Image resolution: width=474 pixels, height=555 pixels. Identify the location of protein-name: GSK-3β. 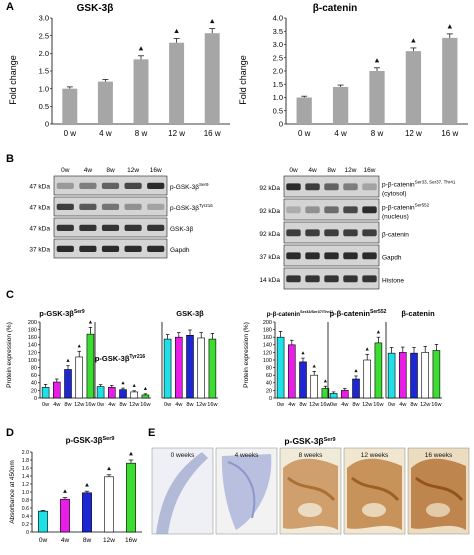
(182, 229).